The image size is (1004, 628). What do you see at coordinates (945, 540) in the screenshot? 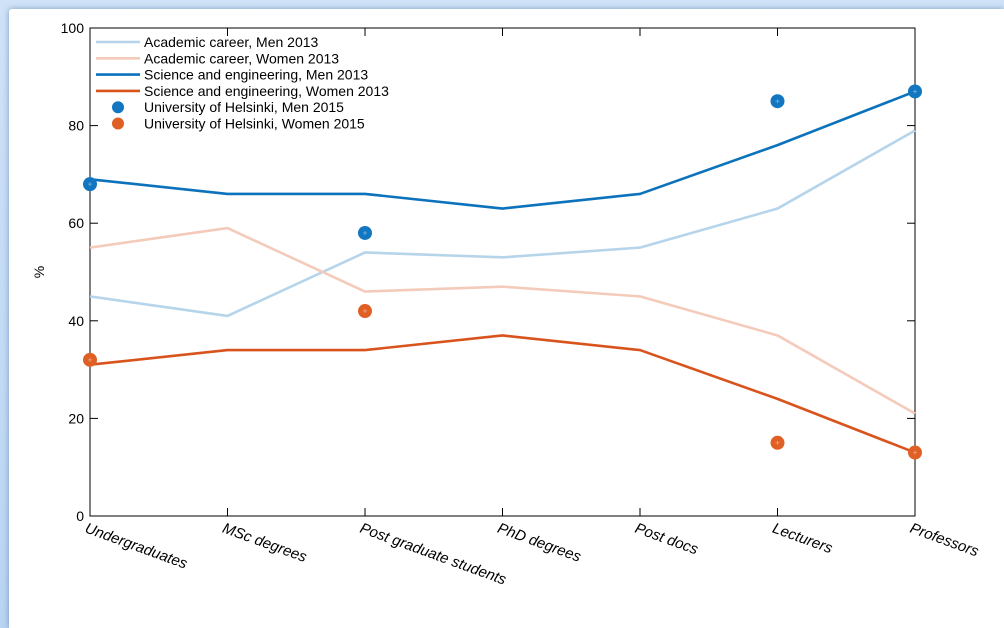
I see `x-category-label: Professors` at bounding box center [945, 540].